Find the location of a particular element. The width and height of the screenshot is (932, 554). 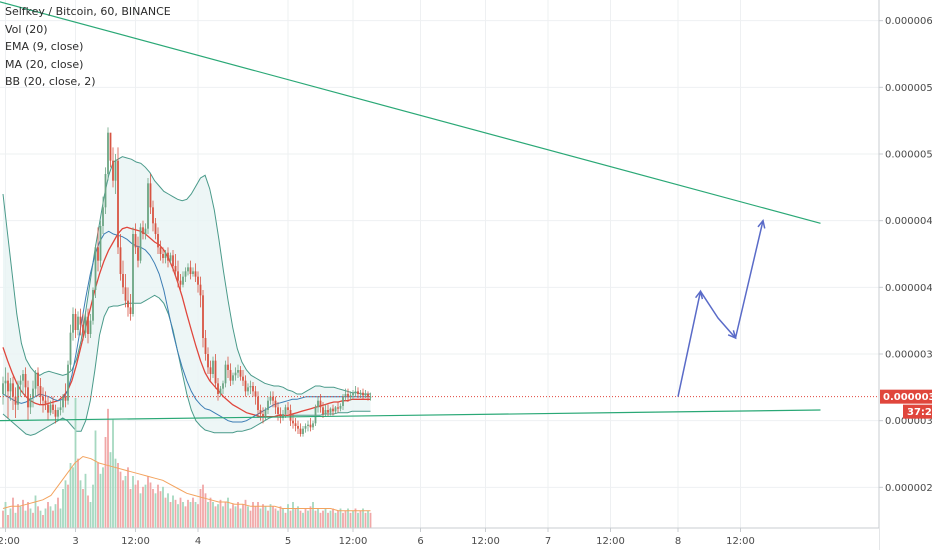

price-label-text: 0.00000318 is located at coordinates (907, 397).